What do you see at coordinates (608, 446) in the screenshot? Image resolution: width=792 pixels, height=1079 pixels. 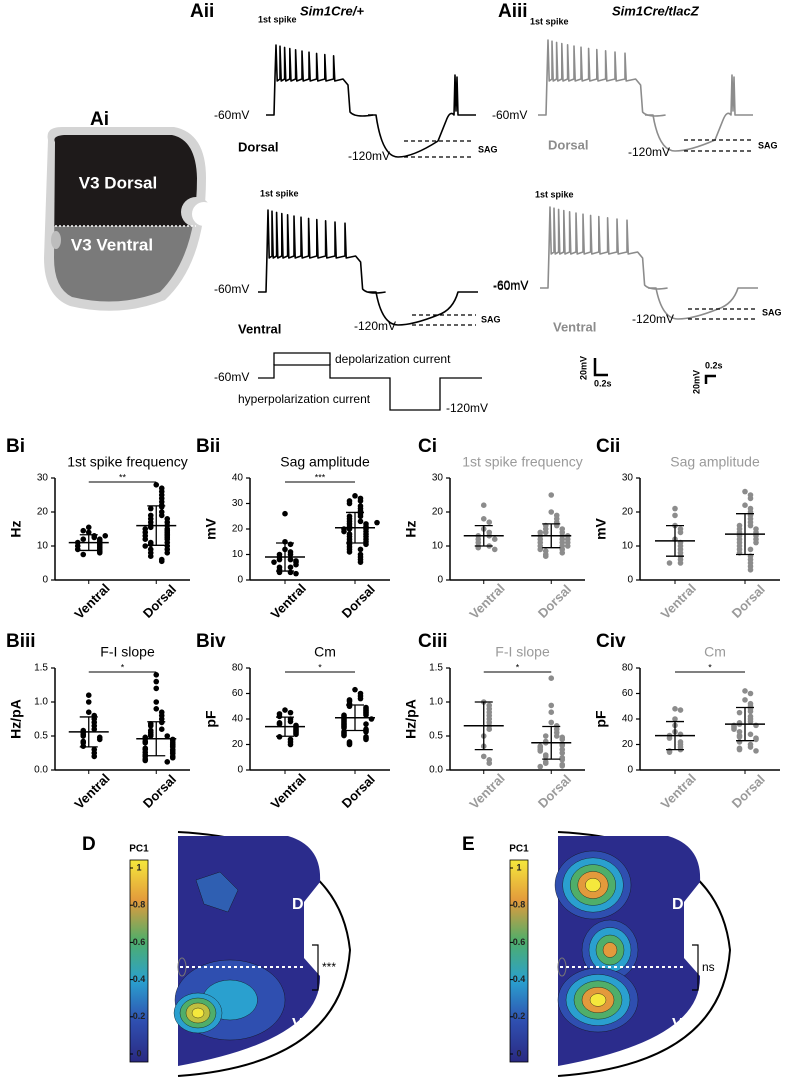 I see `panel-label: Cii` at bounding box center [608, 446].